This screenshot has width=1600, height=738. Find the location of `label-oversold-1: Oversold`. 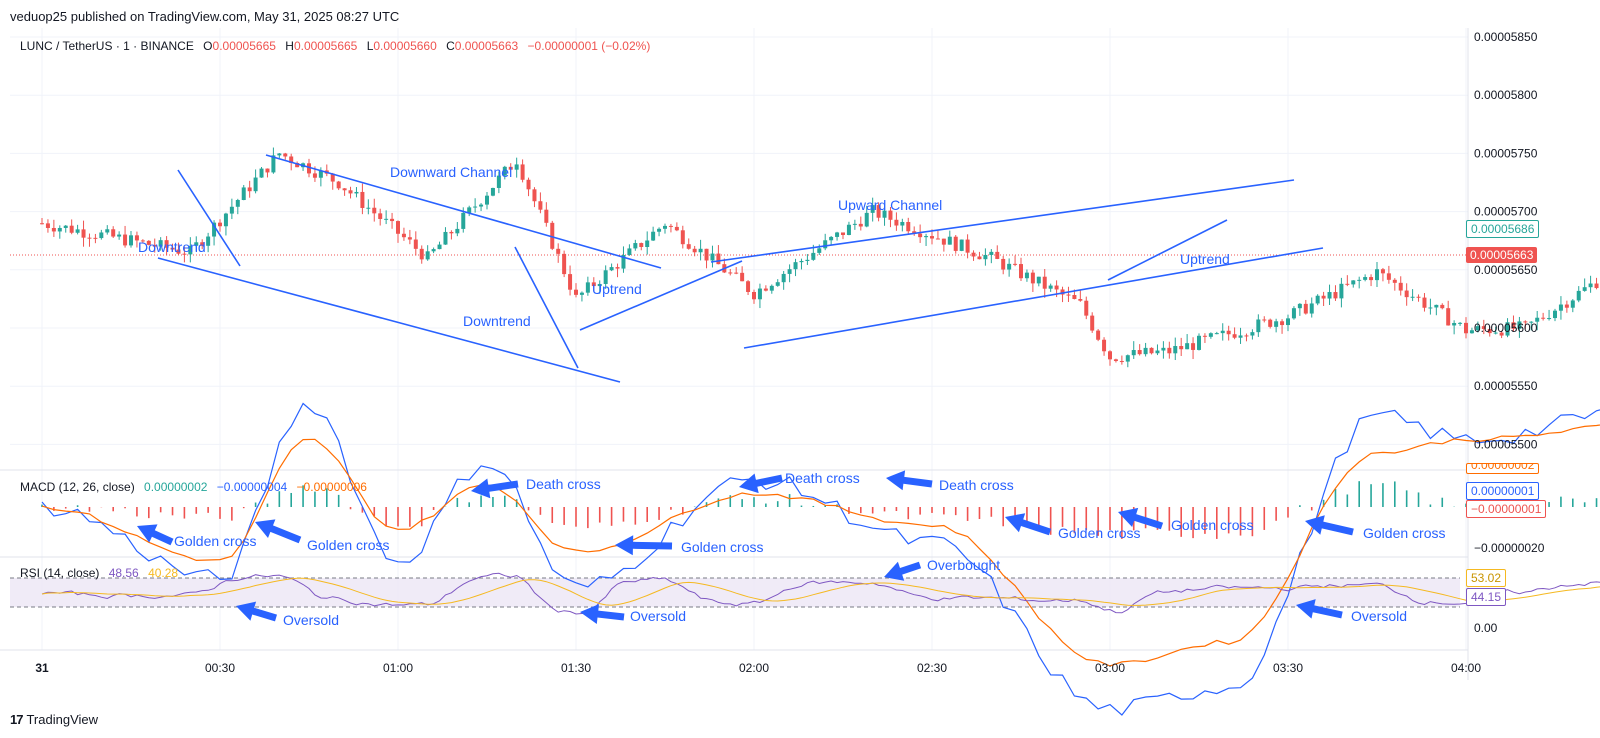

label-oversold-1: Oversold is located at coordinates (311, 620).